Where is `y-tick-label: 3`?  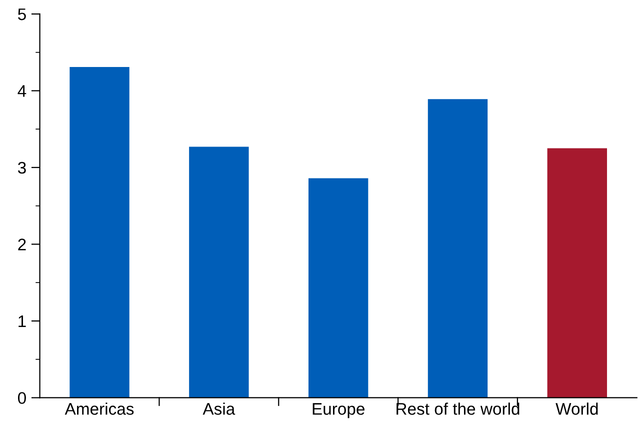 y-tick-label: 3 is located at coordinates (22, 168).